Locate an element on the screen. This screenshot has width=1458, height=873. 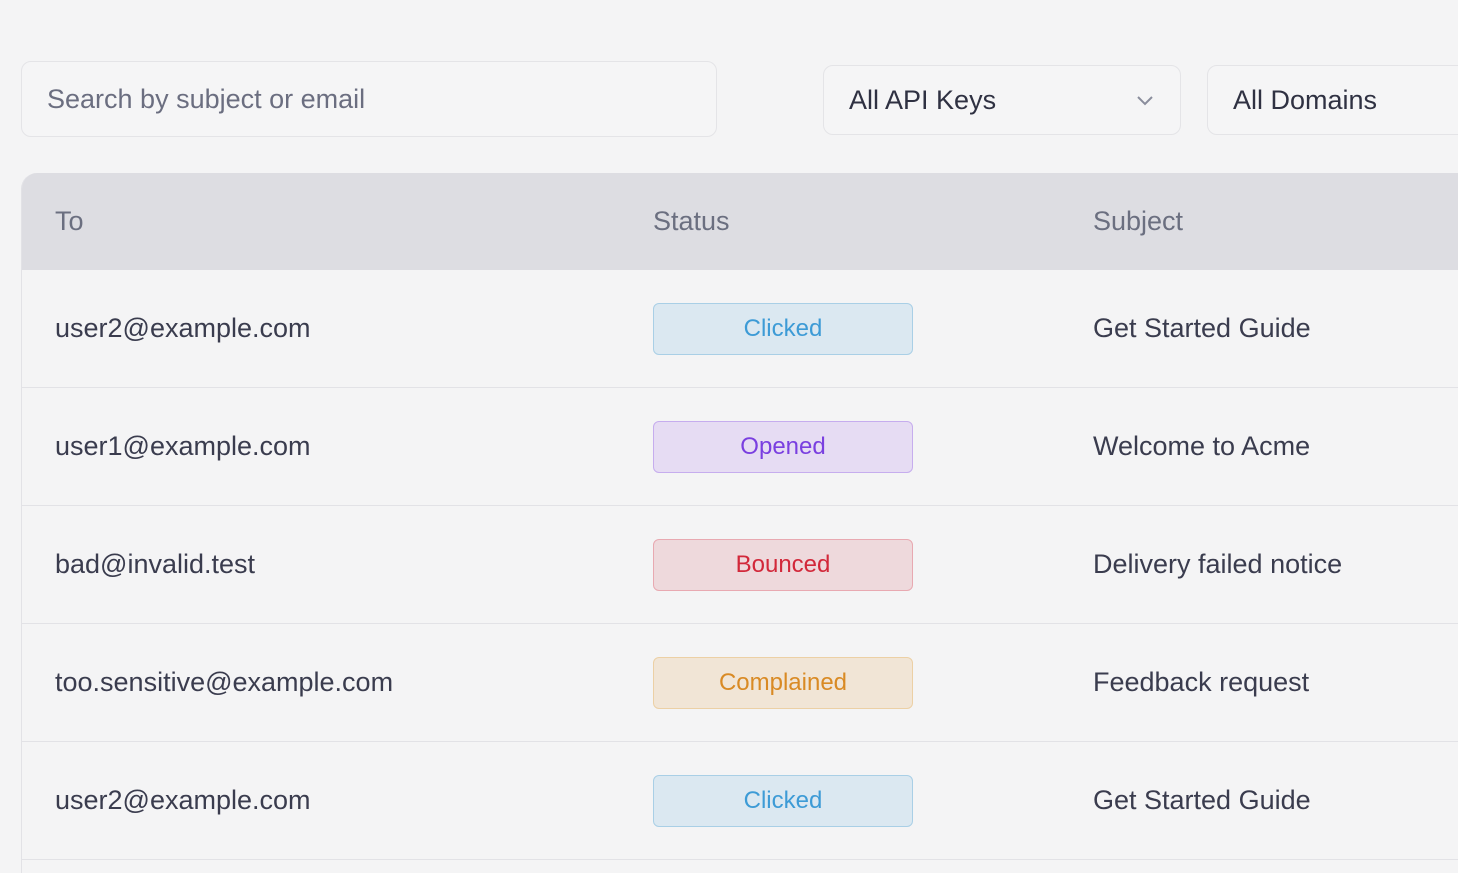
status-badge: Opened is located at coordinates (783, 447).